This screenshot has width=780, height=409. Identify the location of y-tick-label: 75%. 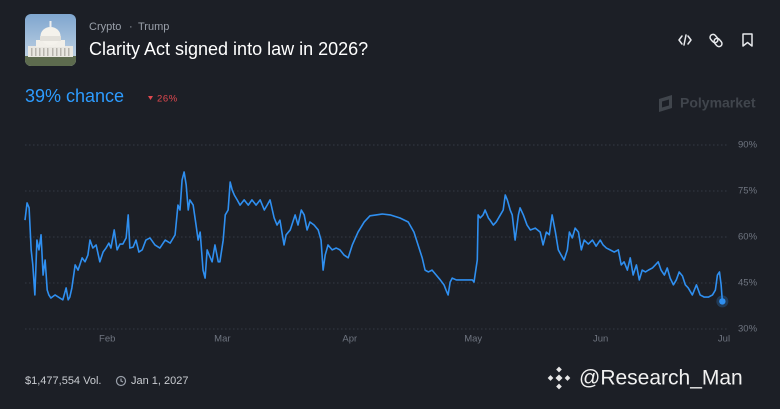
(748, 191).